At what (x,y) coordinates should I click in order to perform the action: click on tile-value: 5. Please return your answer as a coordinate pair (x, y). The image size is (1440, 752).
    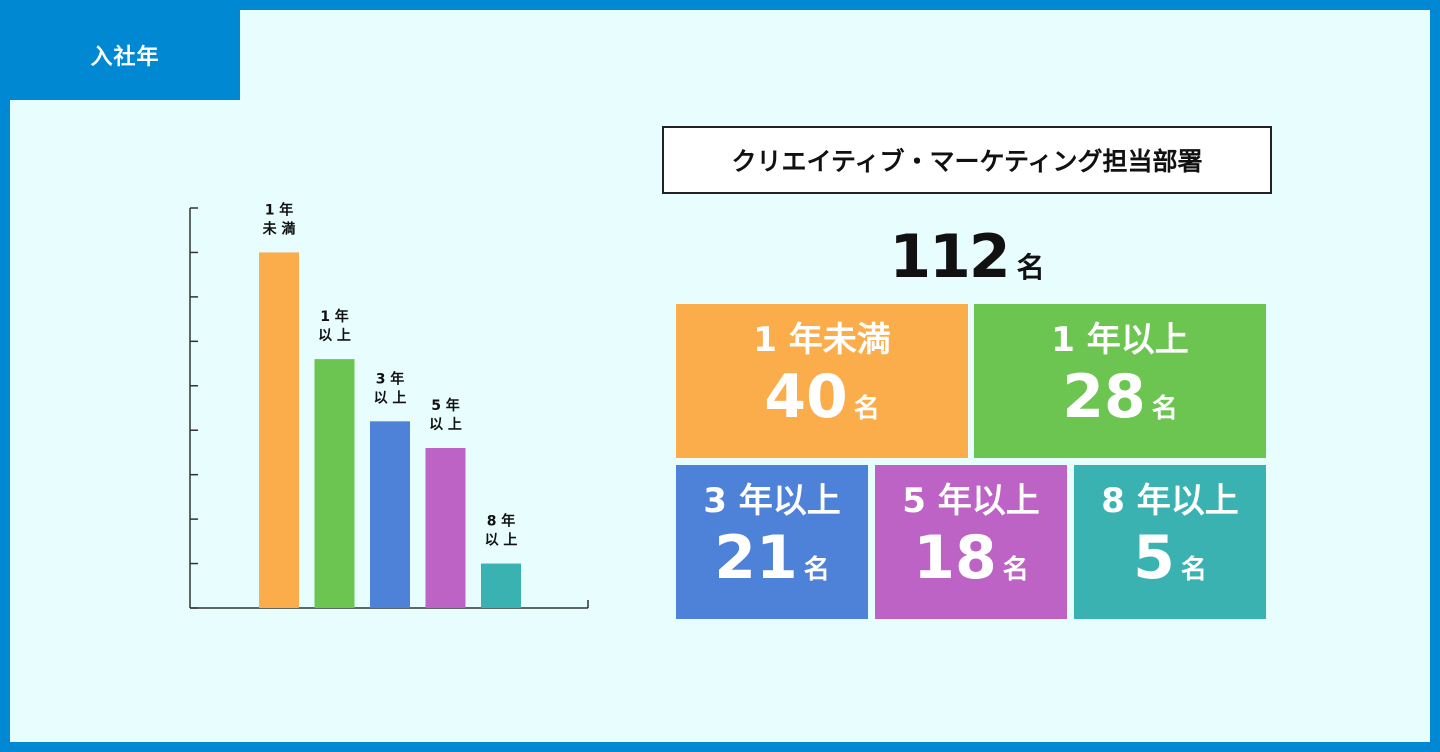
    Looking at the image, I should click on (1154, 558).